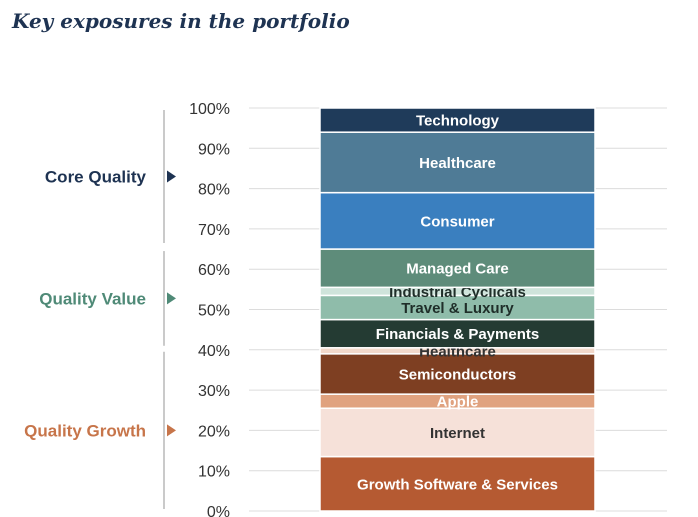  I want to click on y-tick-label: 70%, so click(214, 230).